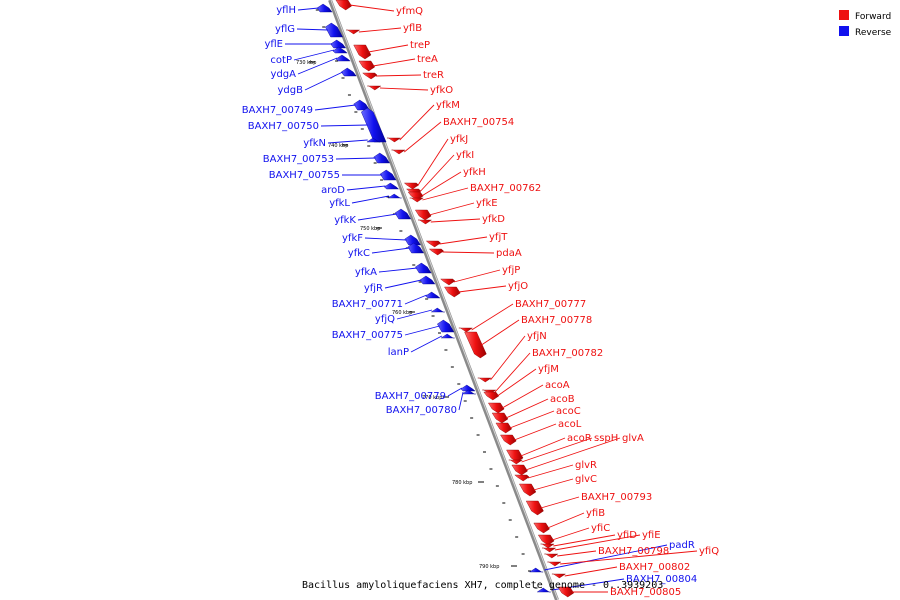 This screenshot has height=600, width=900. What do you see at coordinates (459, 139) in the screenshot?
I see `gene-label-yfkj: yfkJ` at bounding box center [459, 139].